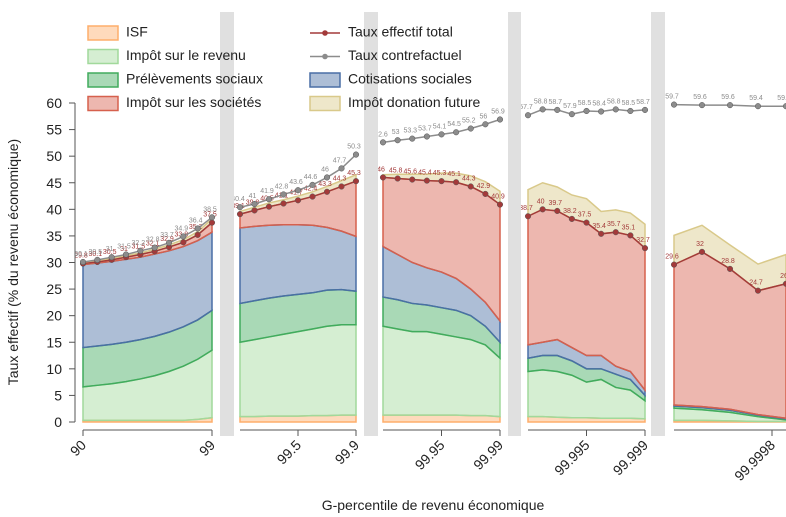 The image size is (786, 517). What do you see at coordinates (425, 128) in the screenshot?
I see `data-label: 53.7` at bounding box center [425, 128].